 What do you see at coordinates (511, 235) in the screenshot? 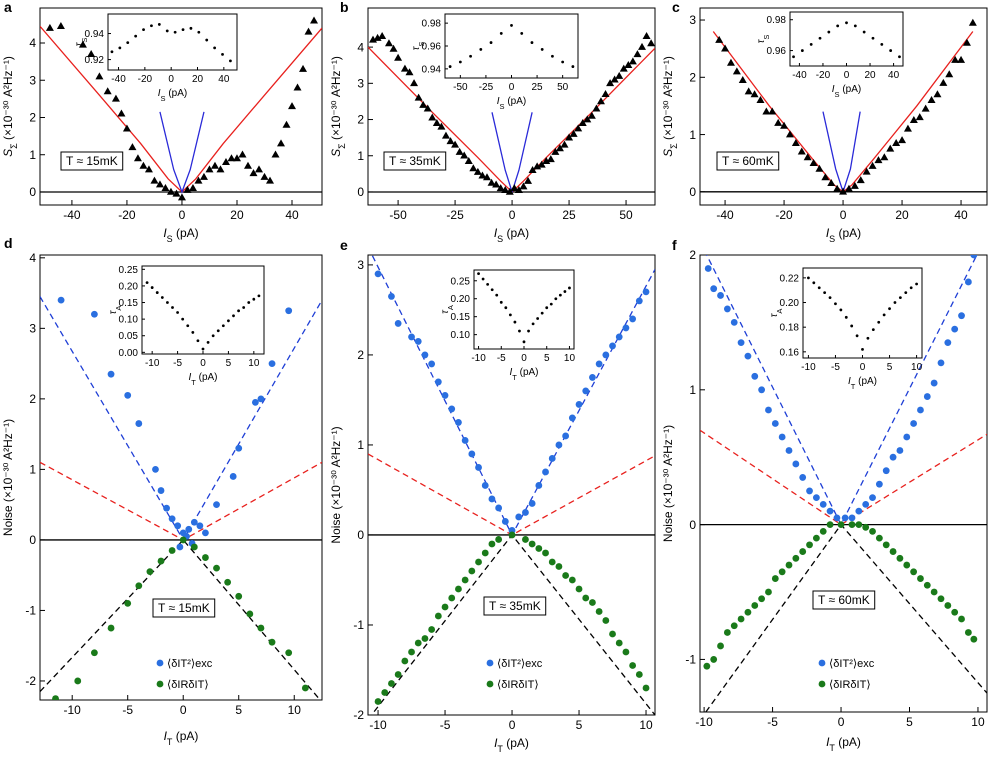
I see `x-axis-label: IS (pA)` at bounding box center [511, 235].